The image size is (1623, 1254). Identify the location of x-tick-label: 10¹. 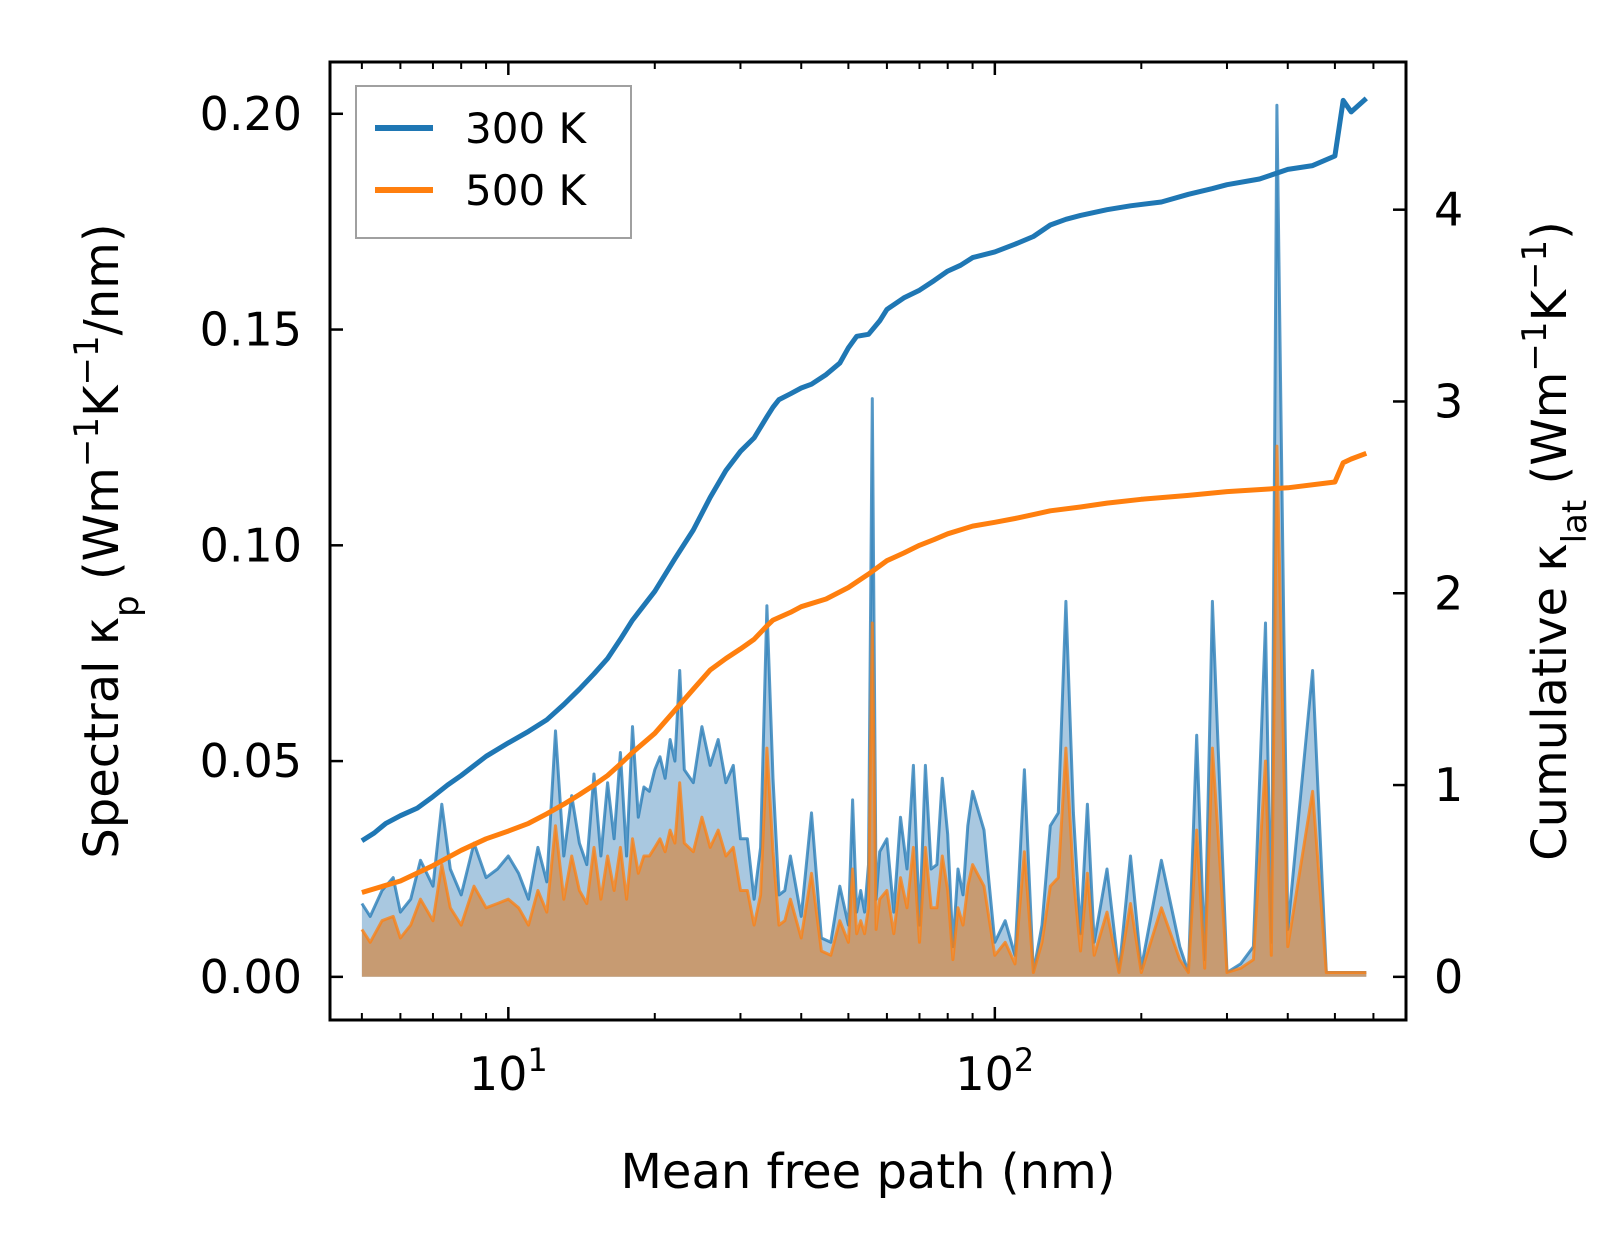
(508, 1071).